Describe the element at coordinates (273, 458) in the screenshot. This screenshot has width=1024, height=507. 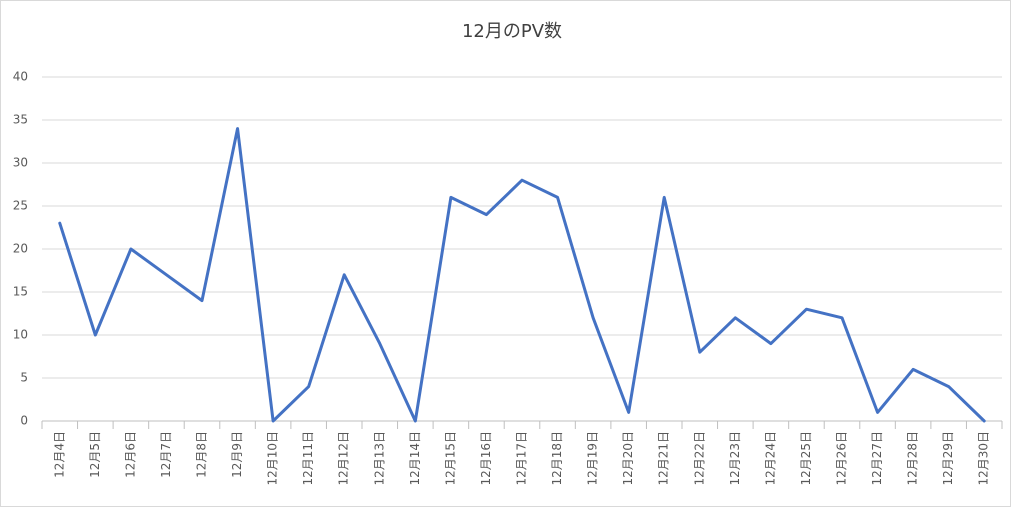
I see `x-tick-label: 12月10日` at that location.